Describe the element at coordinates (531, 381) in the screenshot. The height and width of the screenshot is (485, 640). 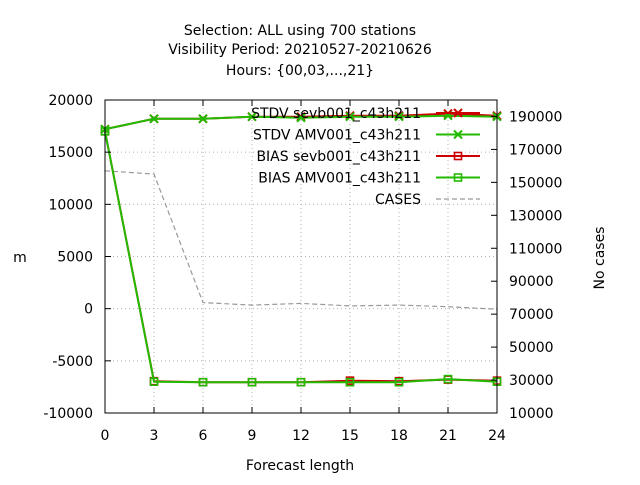
I see `y2-tick-label: 30000` at that location.